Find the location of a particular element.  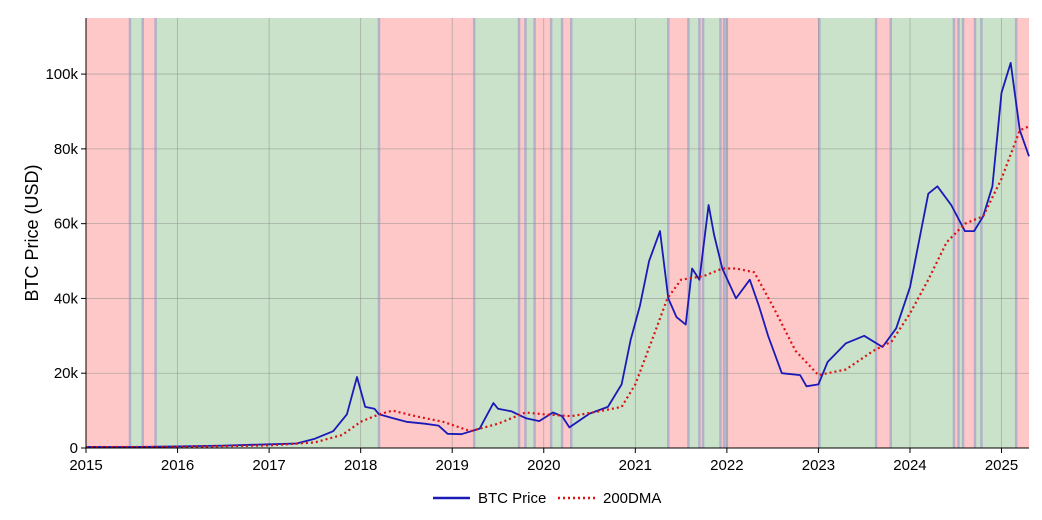

x-tick-label-2017: 2017 is located at coordinates (268, 465).